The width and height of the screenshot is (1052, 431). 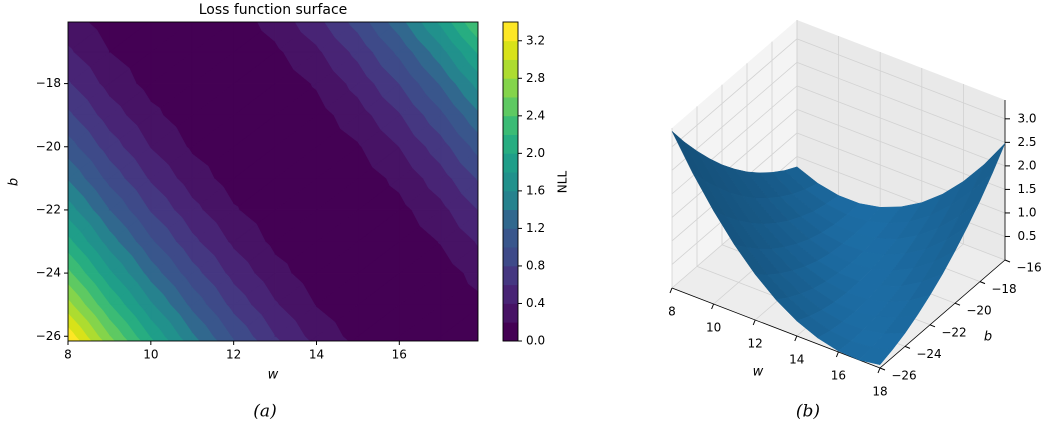 I want to click on caption: (b), so click(x=808, y=412).